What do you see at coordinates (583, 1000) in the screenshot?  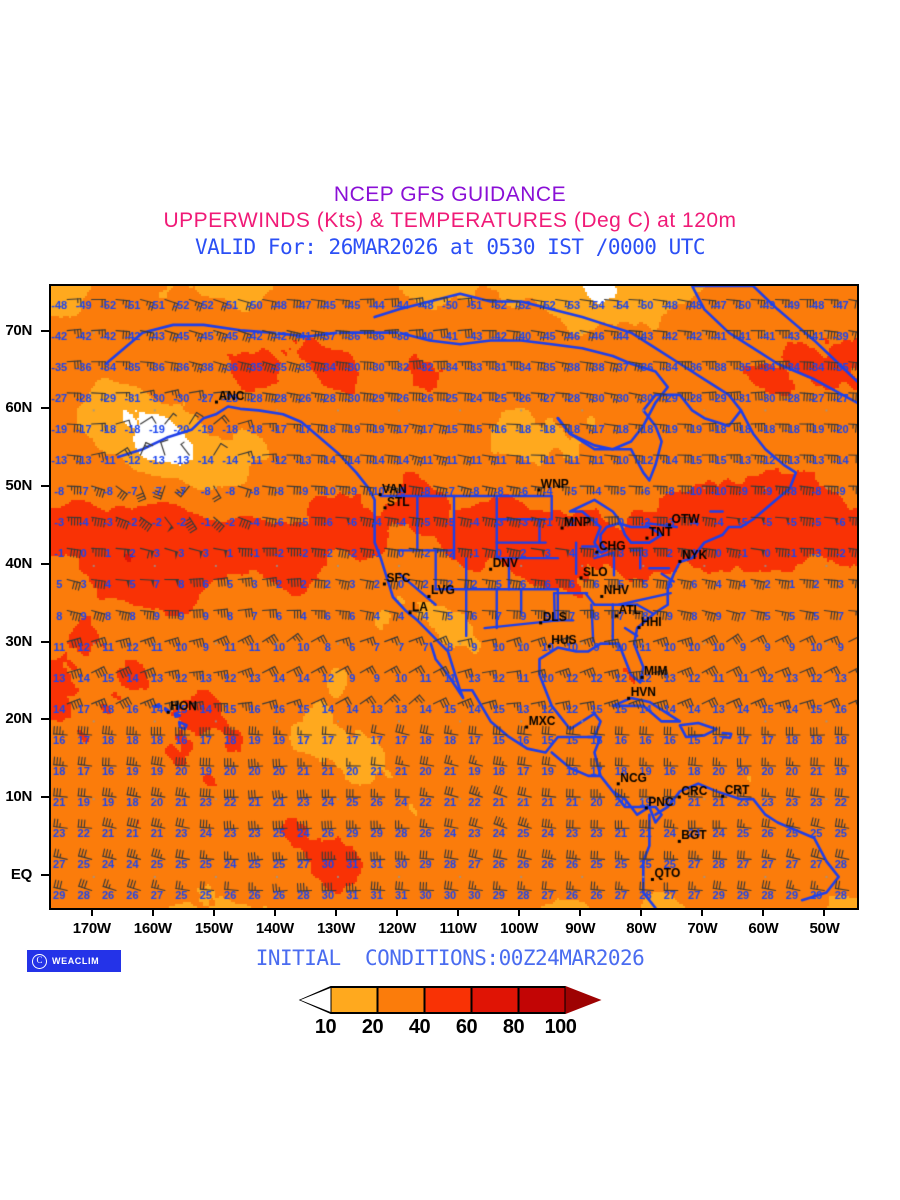 I see `colorbar-over-arrow` at bounding box center [583, 1000].